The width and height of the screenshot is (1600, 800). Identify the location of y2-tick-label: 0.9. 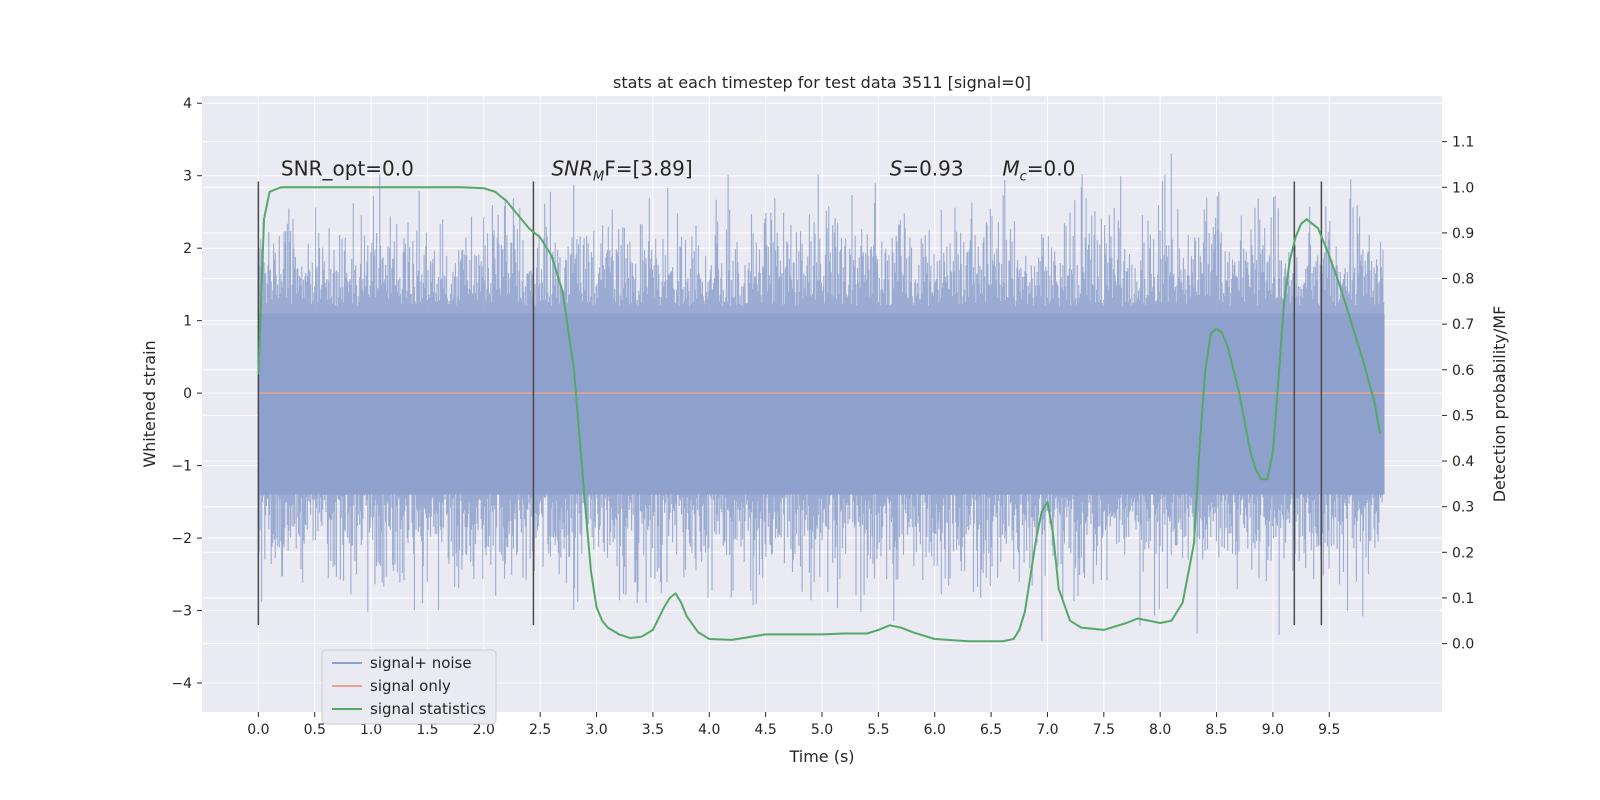
(1463, 234).